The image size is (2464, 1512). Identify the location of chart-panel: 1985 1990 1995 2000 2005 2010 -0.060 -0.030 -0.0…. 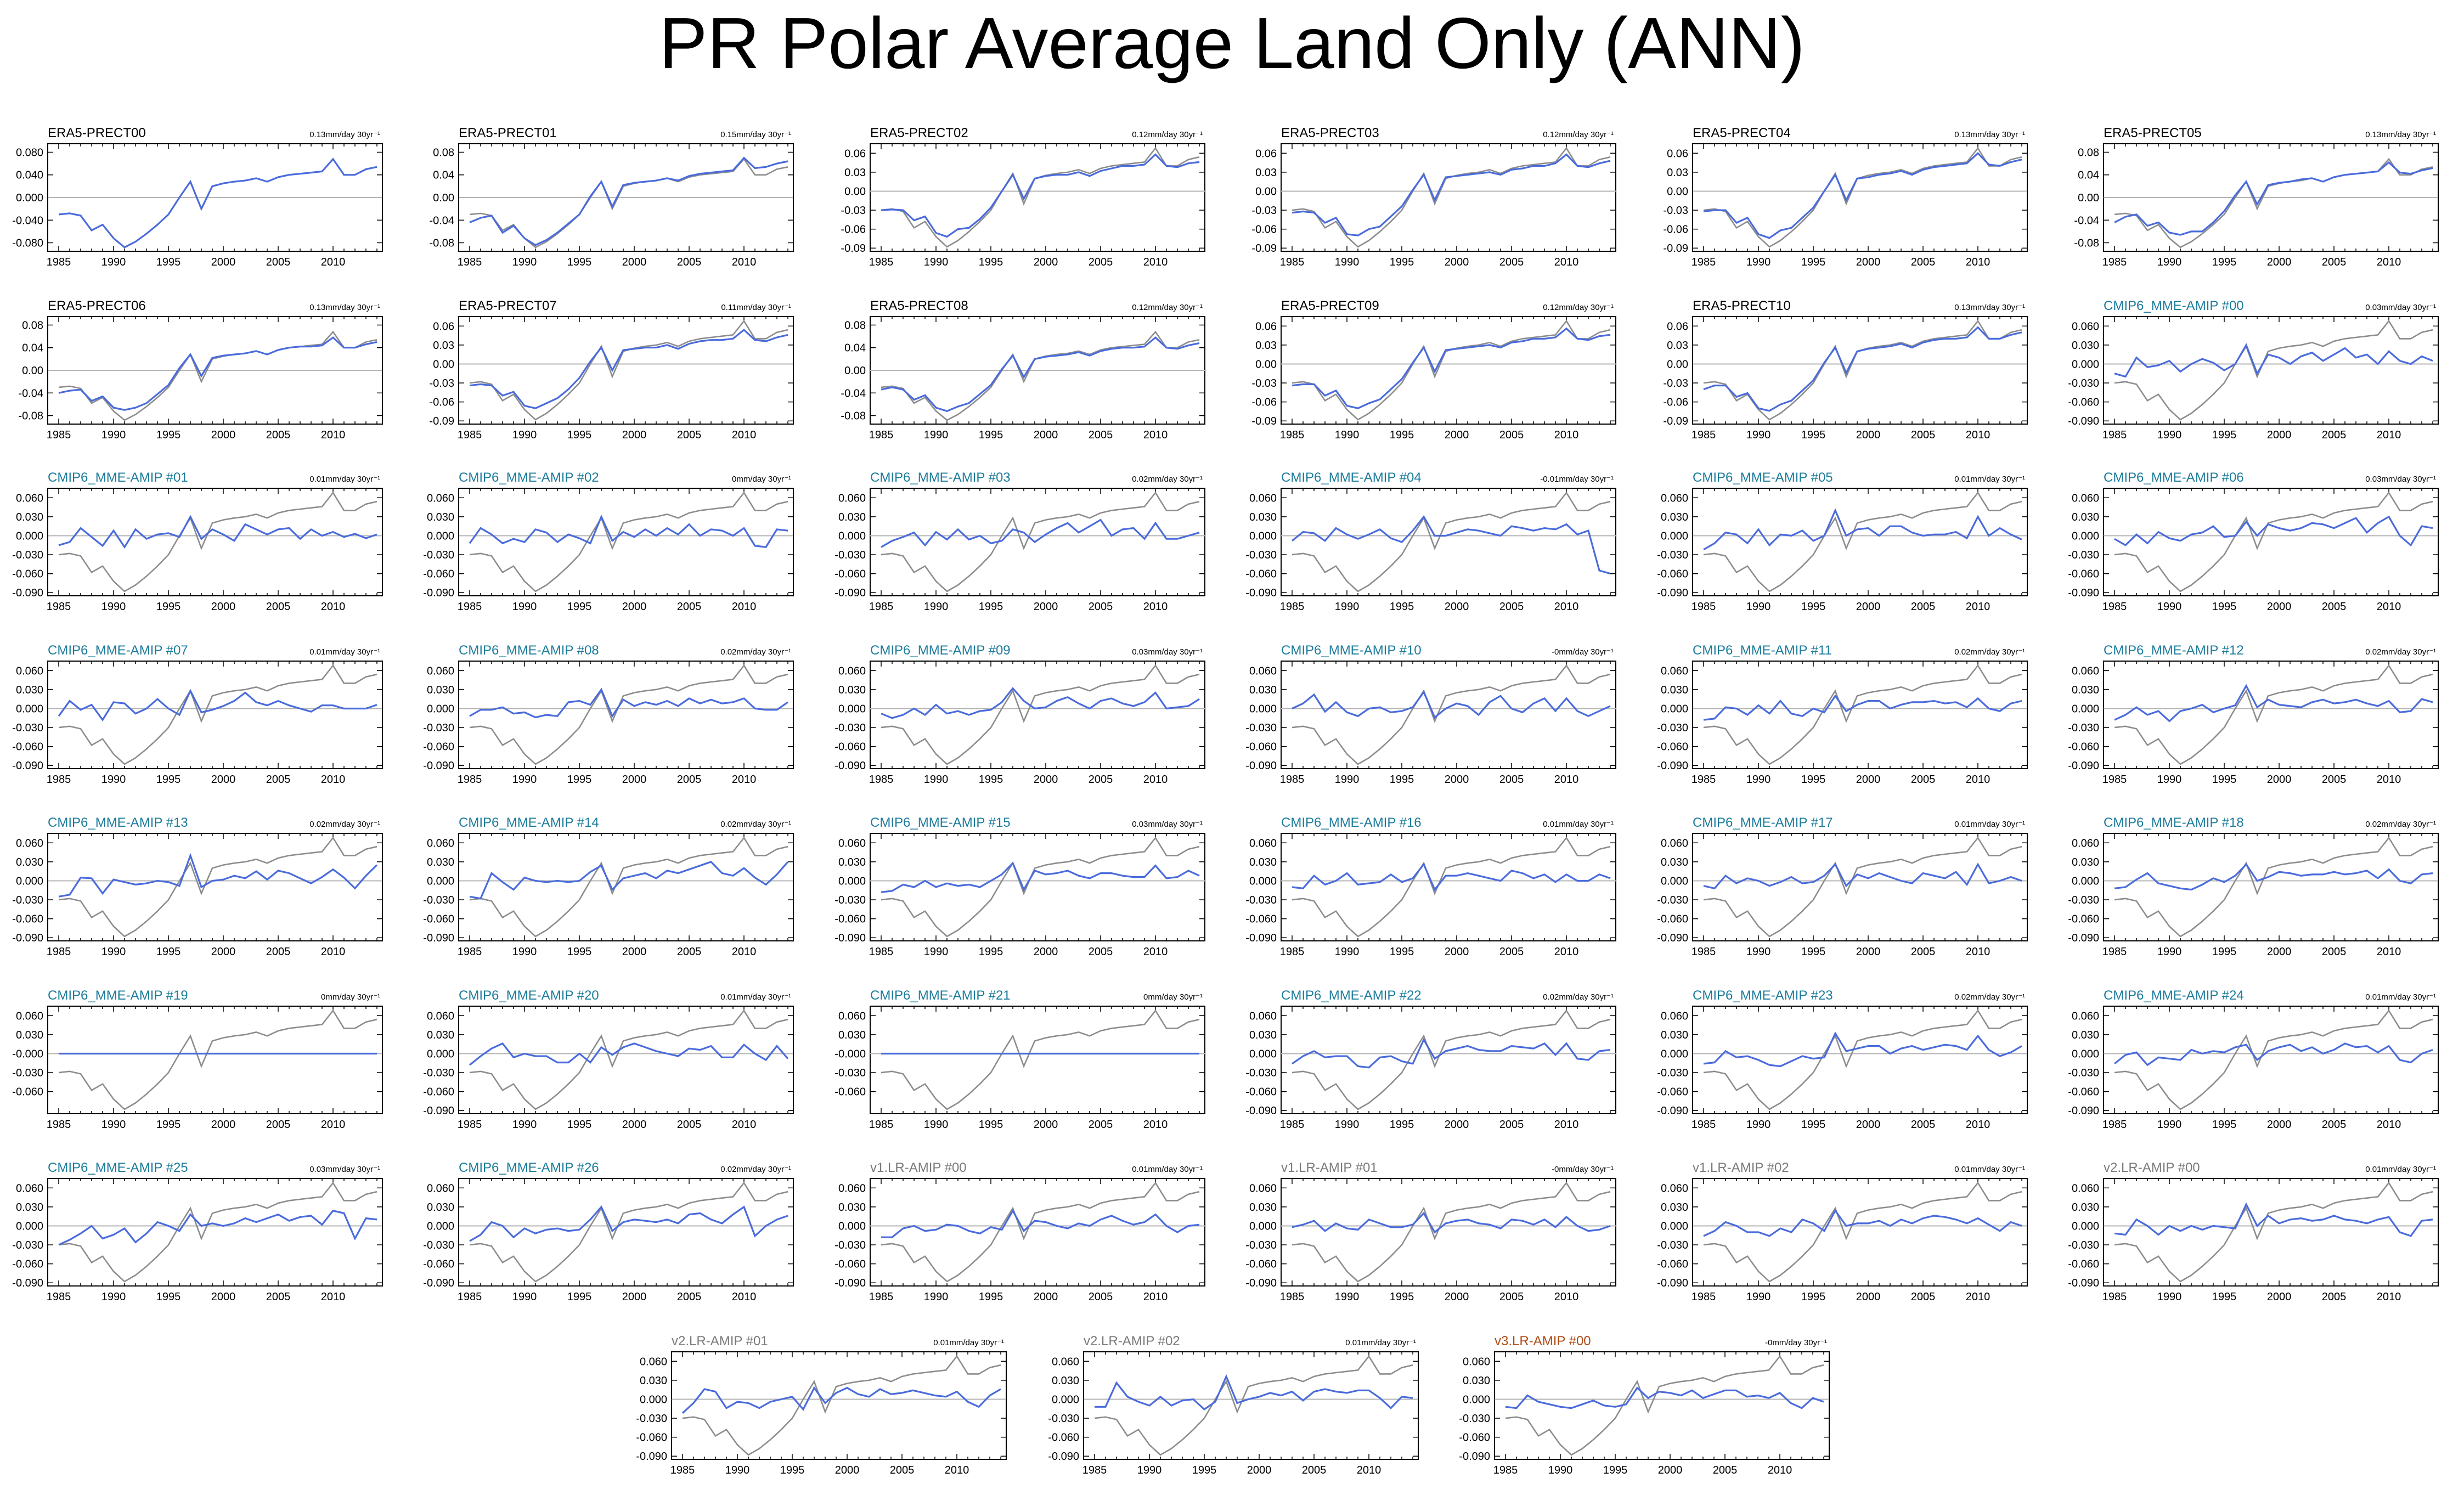
(197, 1059).